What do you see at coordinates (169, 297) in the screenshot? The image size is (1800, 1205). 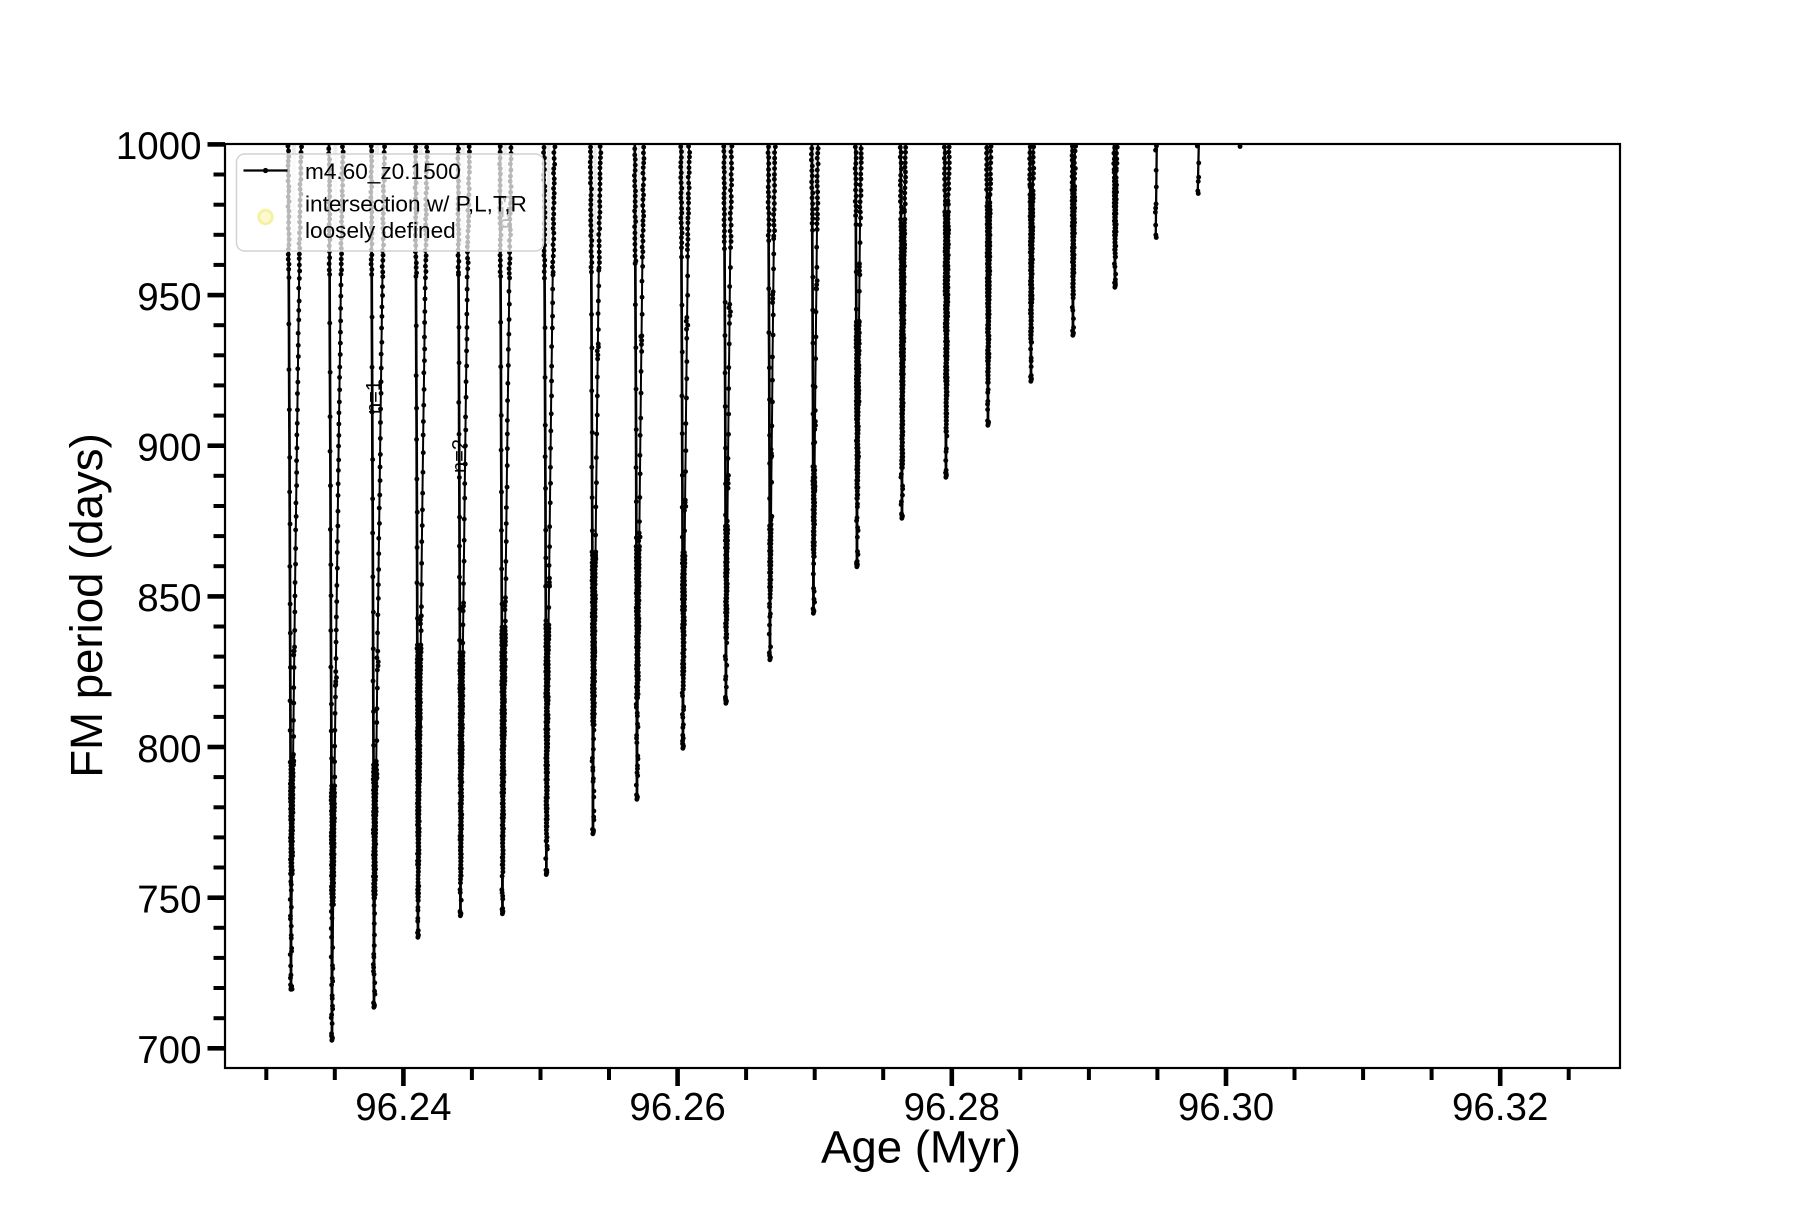 I see `svg-text: 950` at bounding box center [169, 297].